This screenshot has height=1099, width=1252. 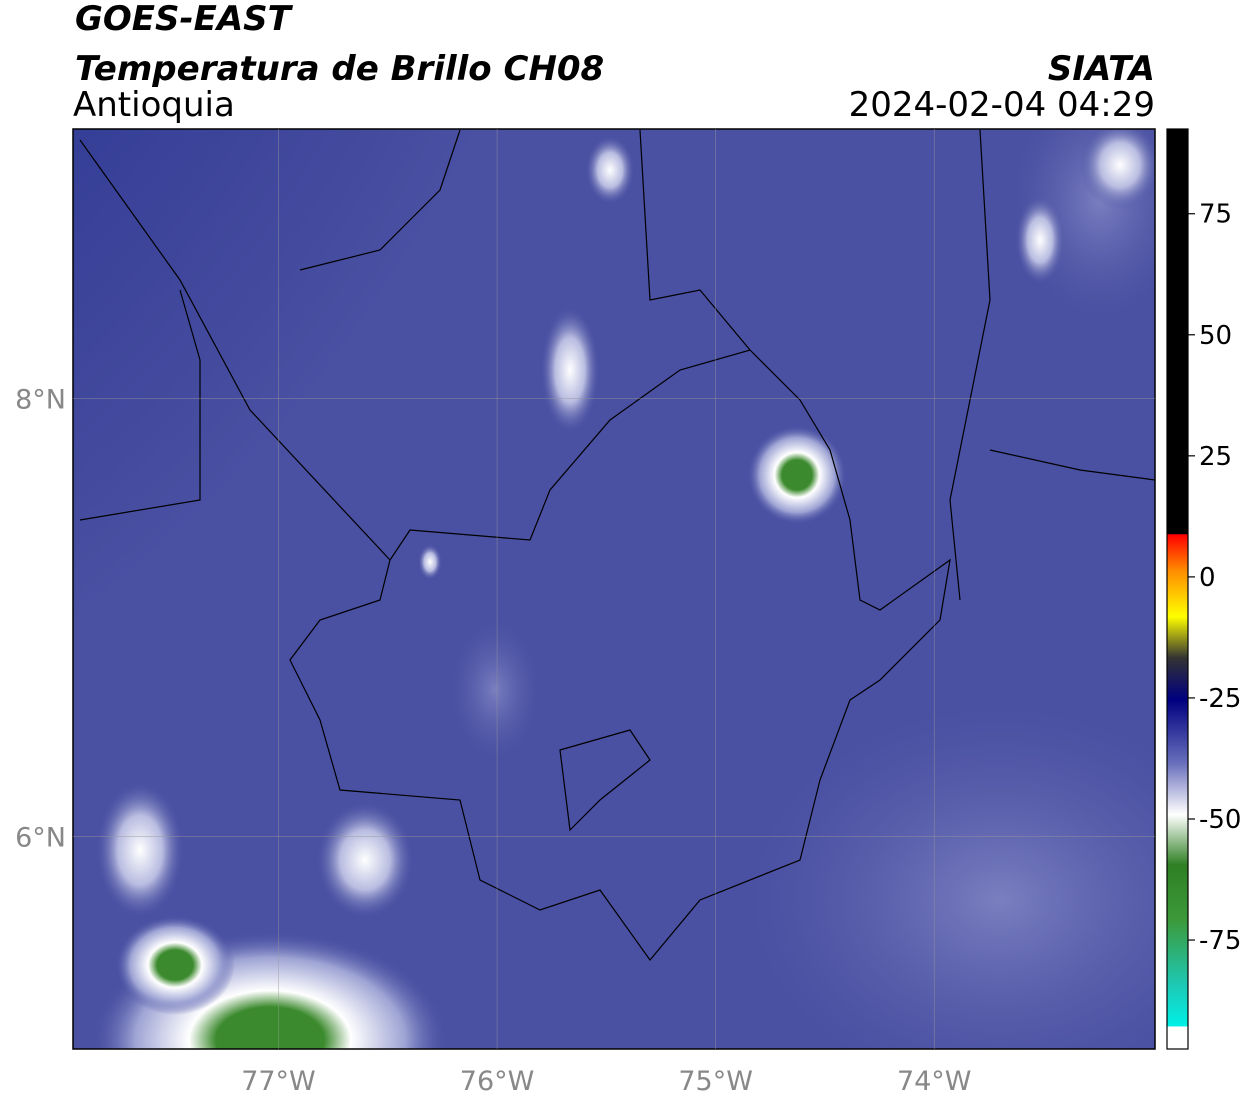 I want to click on colorbar-tick-label: -25, so click(x=1220, y=699).